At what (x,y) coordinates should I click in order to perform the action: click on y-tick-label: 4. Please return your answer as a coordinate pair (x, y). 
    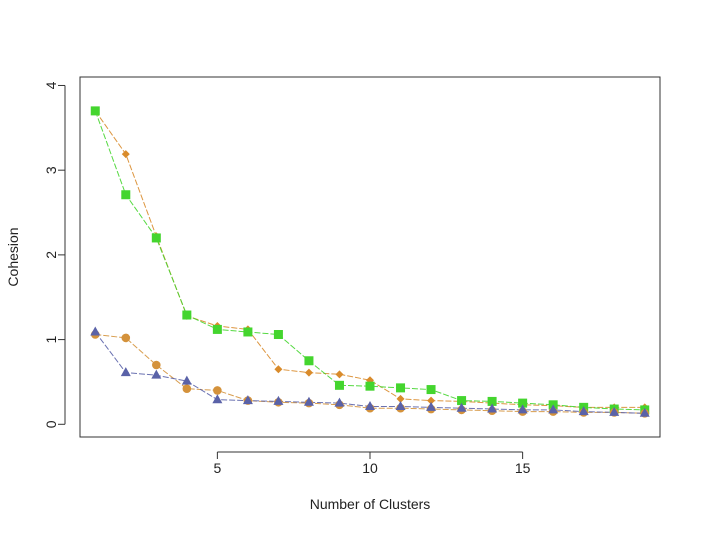
    Looking at the image, I should click on (51, 85).